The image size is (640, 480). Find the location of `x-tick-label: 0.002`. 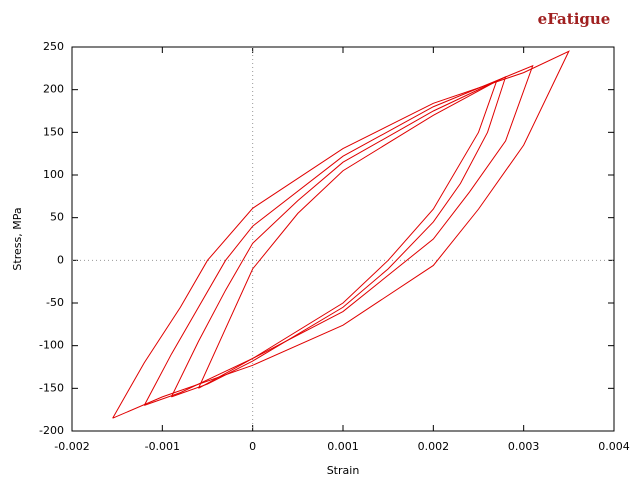

x-tick-label: 0.002 is located at coordinates (434, 446).